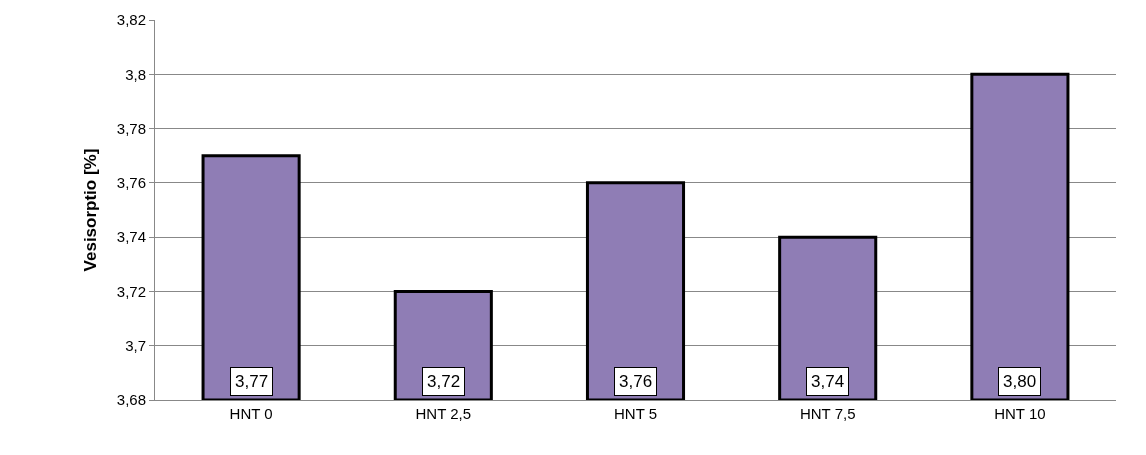 The width and height of the screenshot is (1146, 455). What do you see at coordinates (91, 210) in the screenshot?
I see `y-axis-title: Vesisorptio [%]` at bounding box center [91, 210].